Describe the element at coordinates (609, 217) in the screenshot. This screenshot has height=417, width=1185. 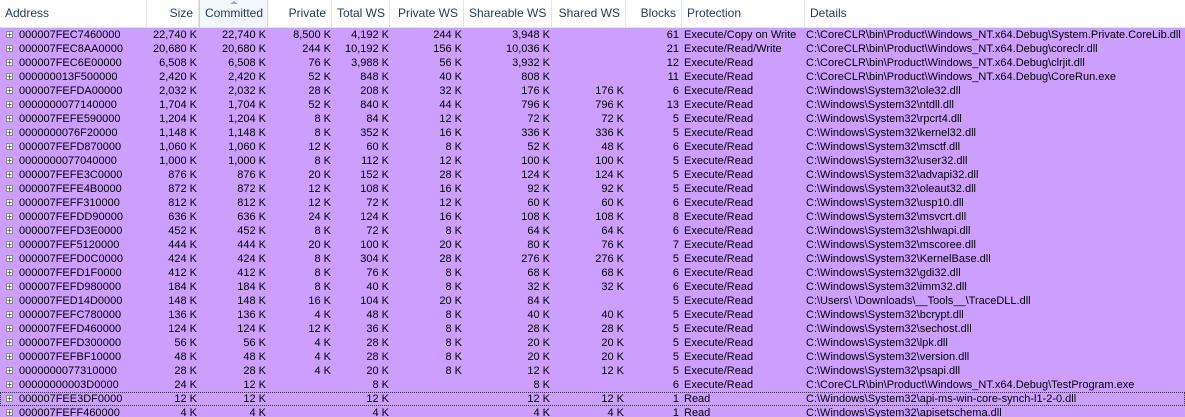
I see `cell-shared-ws: 108 K` at that location.